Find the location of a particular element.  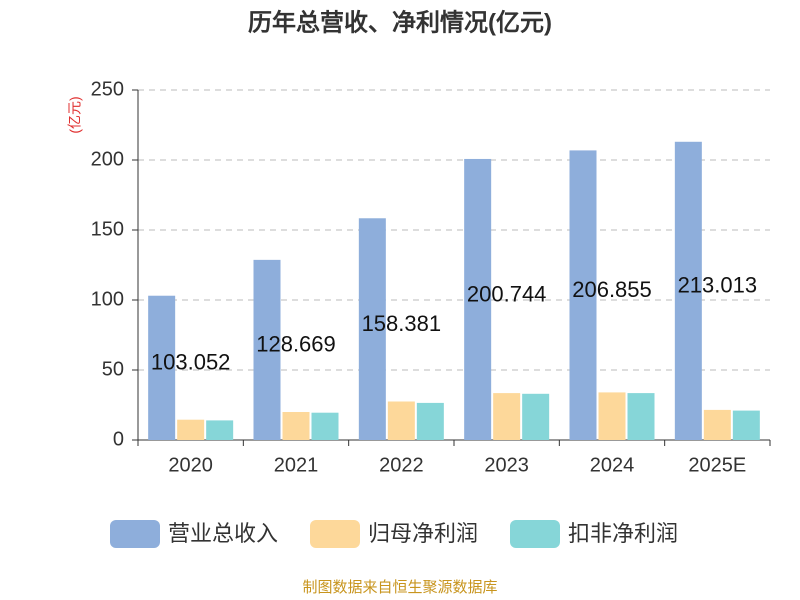

y-tick-label: 150 is located at coordinates (107, 229).